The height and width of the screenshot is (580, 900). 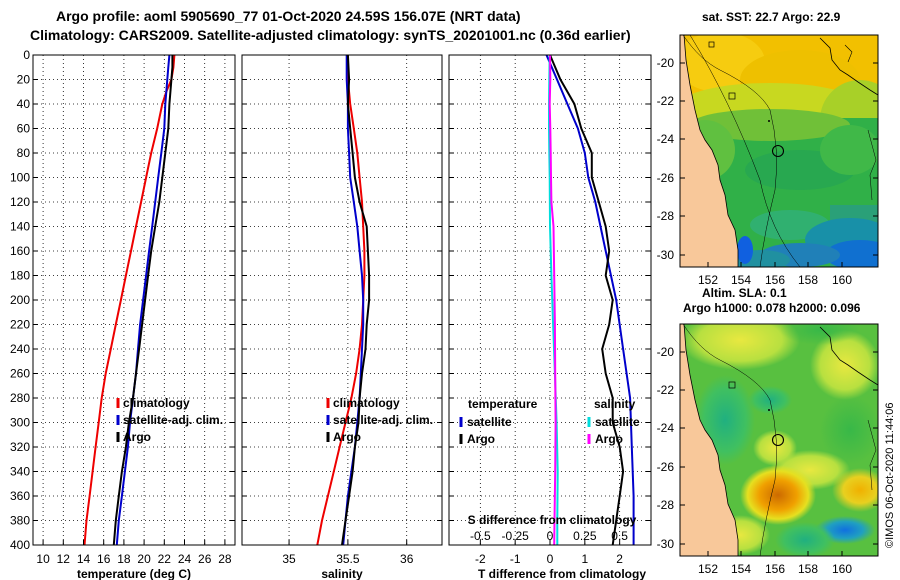 I want to click on sst-map: sat. SST: 22.7 Argo: 22.9, so click(x=768, y=148).